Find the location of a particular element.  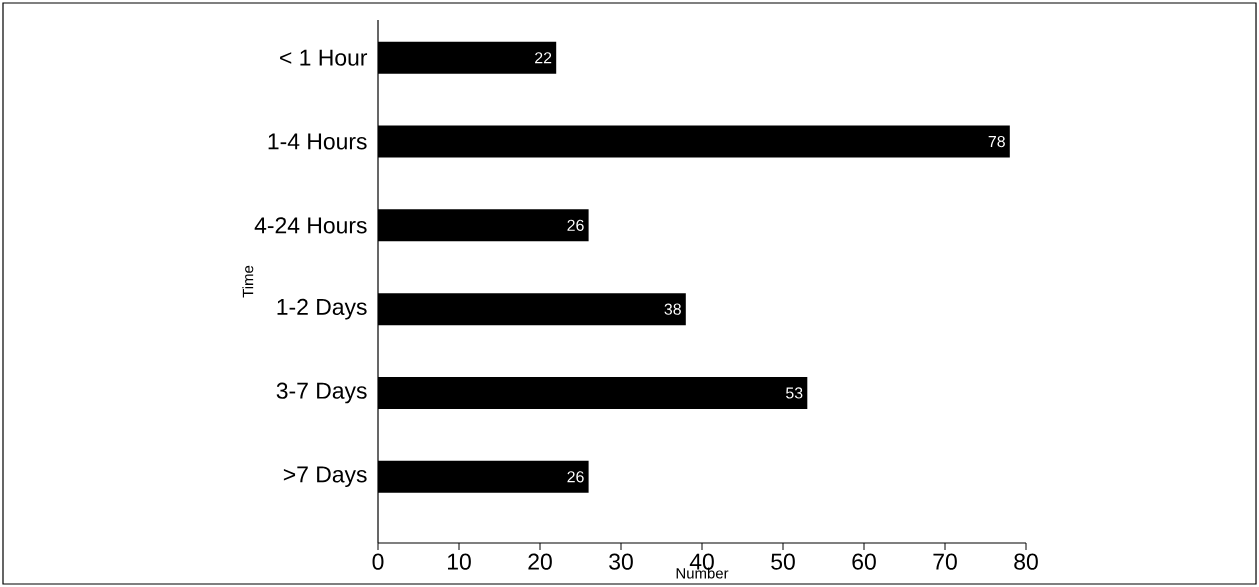

x-tick-label: 10 is located at coordinates (459, 561).